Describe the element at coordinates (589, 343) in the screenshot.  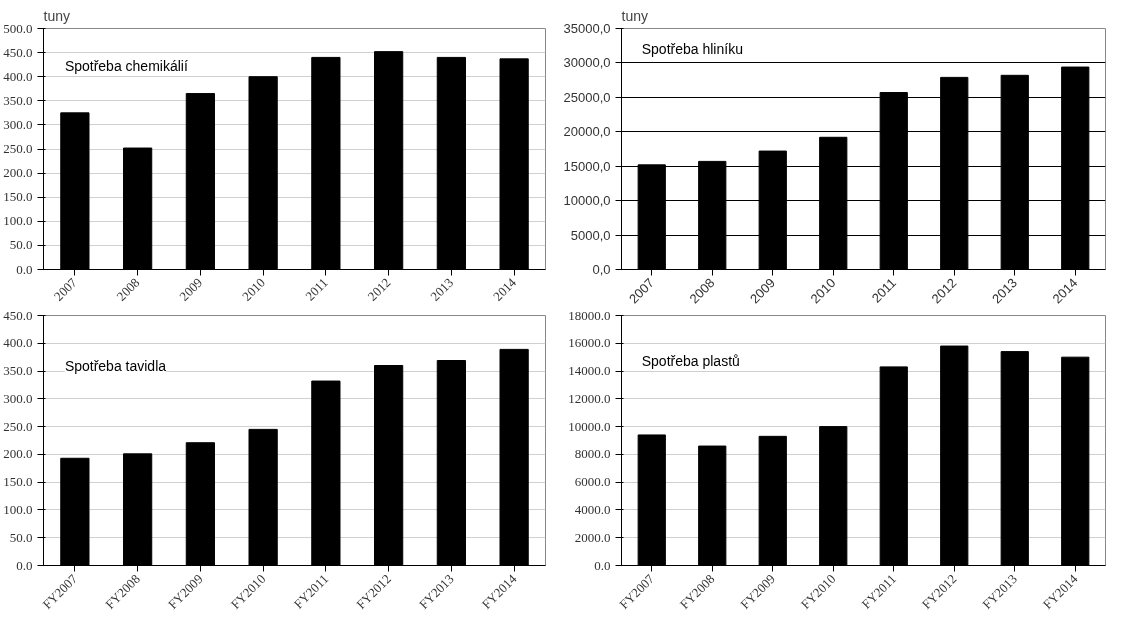
I see `y-tick-label: 16000.0` at that location.